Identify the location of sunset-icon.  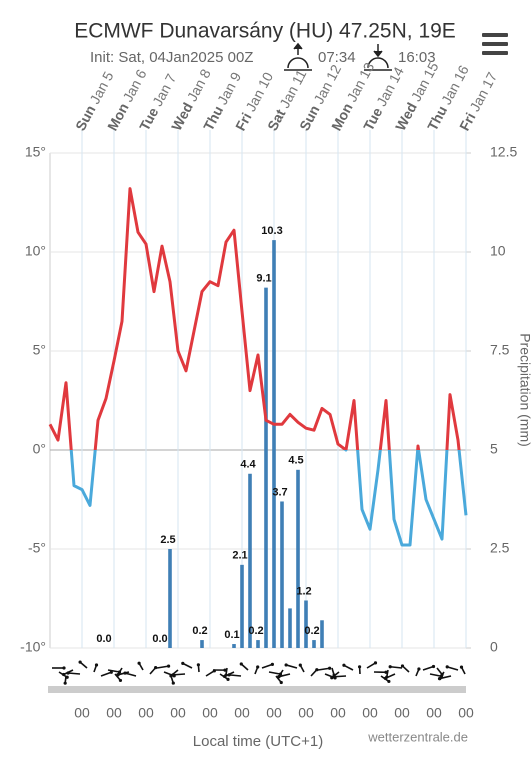
(378, 57).